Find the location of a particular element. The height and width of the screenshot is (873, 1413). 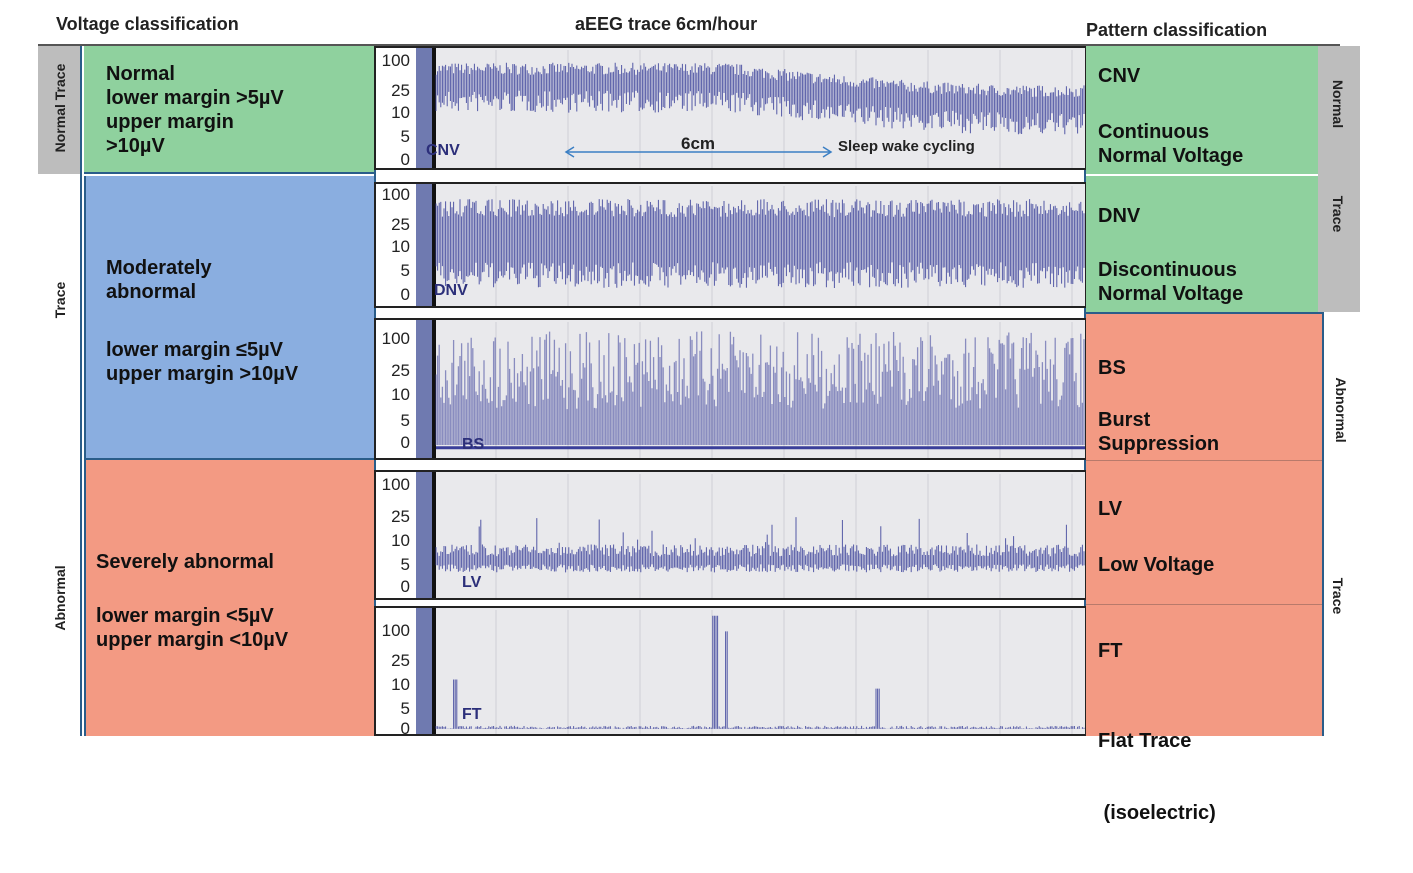

moderate-lower-margin: lower margin ≤5µV is located at coordinates (194, 350).